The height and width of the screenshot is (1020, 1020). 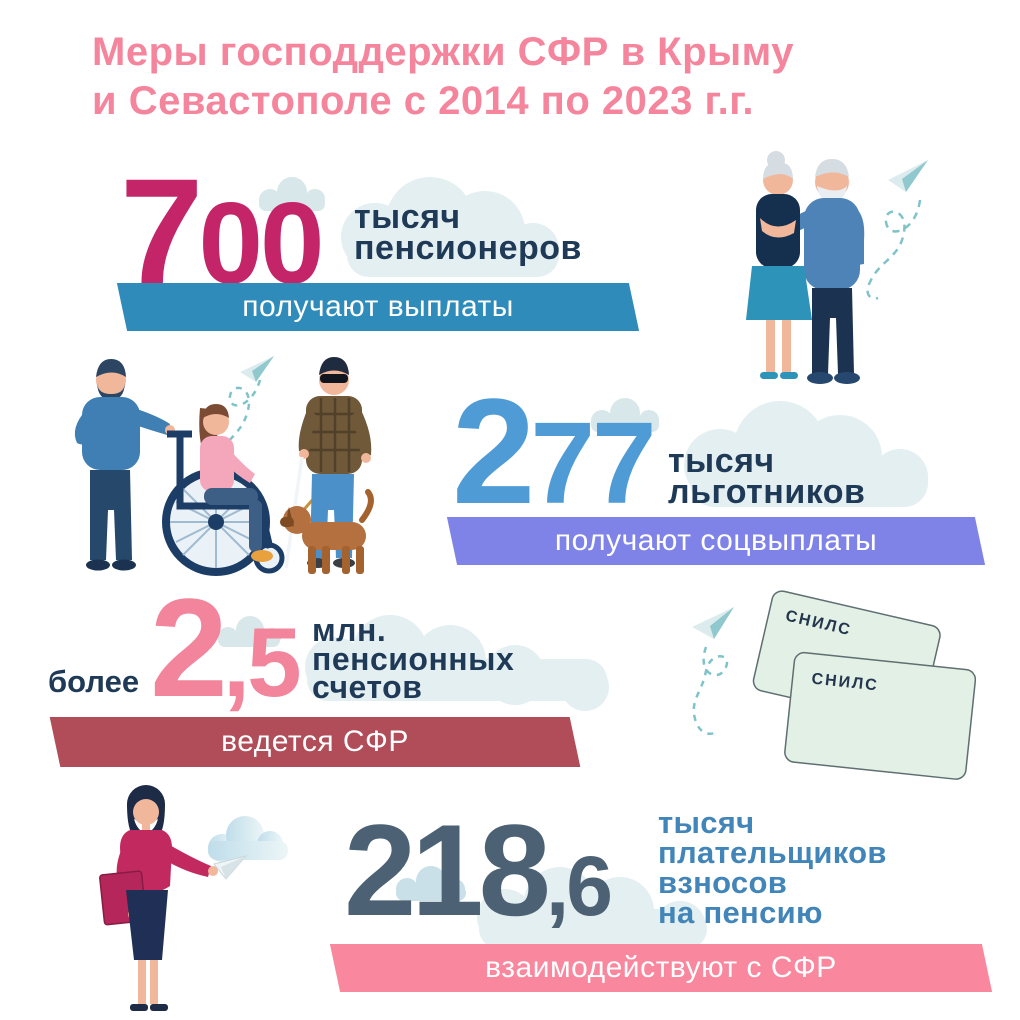 I want to click on stat-payers-banner: взаимодействуют с СФР, so click(x=661, y=968).